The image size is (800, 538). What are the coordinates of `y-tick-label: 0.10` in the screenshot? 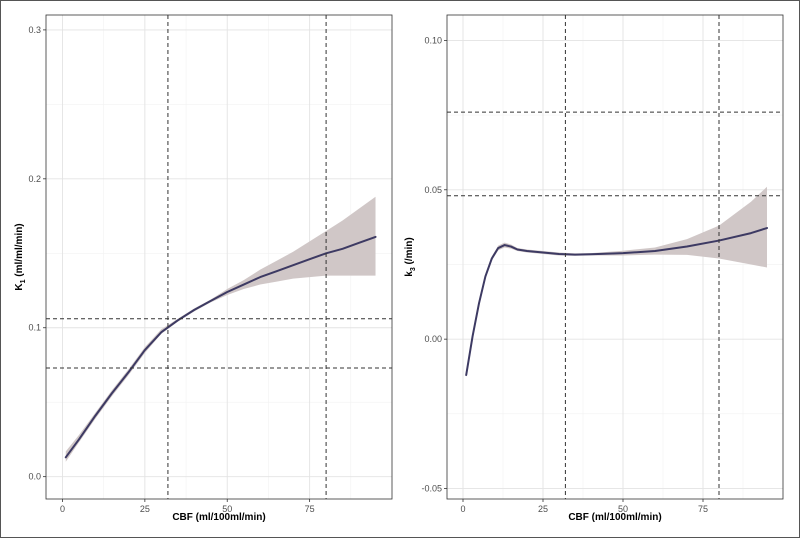 It's located at (433, 40).